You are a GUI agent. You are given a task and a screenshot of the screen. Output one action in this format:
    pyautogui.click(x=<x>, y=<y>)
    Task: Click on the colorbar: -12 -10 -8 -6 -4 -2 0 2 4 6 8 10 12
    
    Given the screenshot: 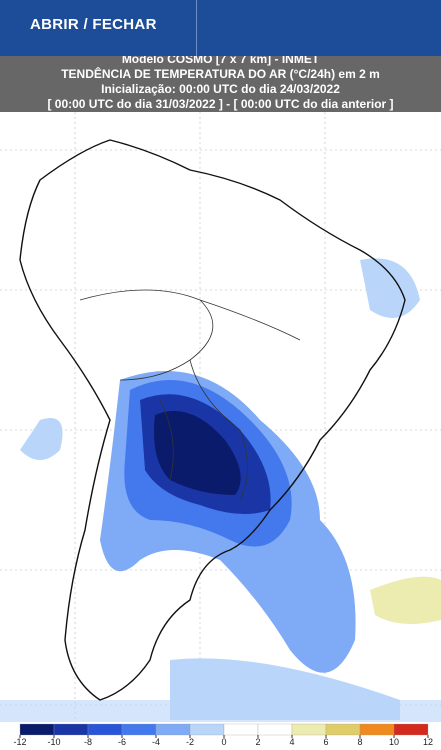 What is the action you would take?
    pyautogui.click(x=223, y=735)
    